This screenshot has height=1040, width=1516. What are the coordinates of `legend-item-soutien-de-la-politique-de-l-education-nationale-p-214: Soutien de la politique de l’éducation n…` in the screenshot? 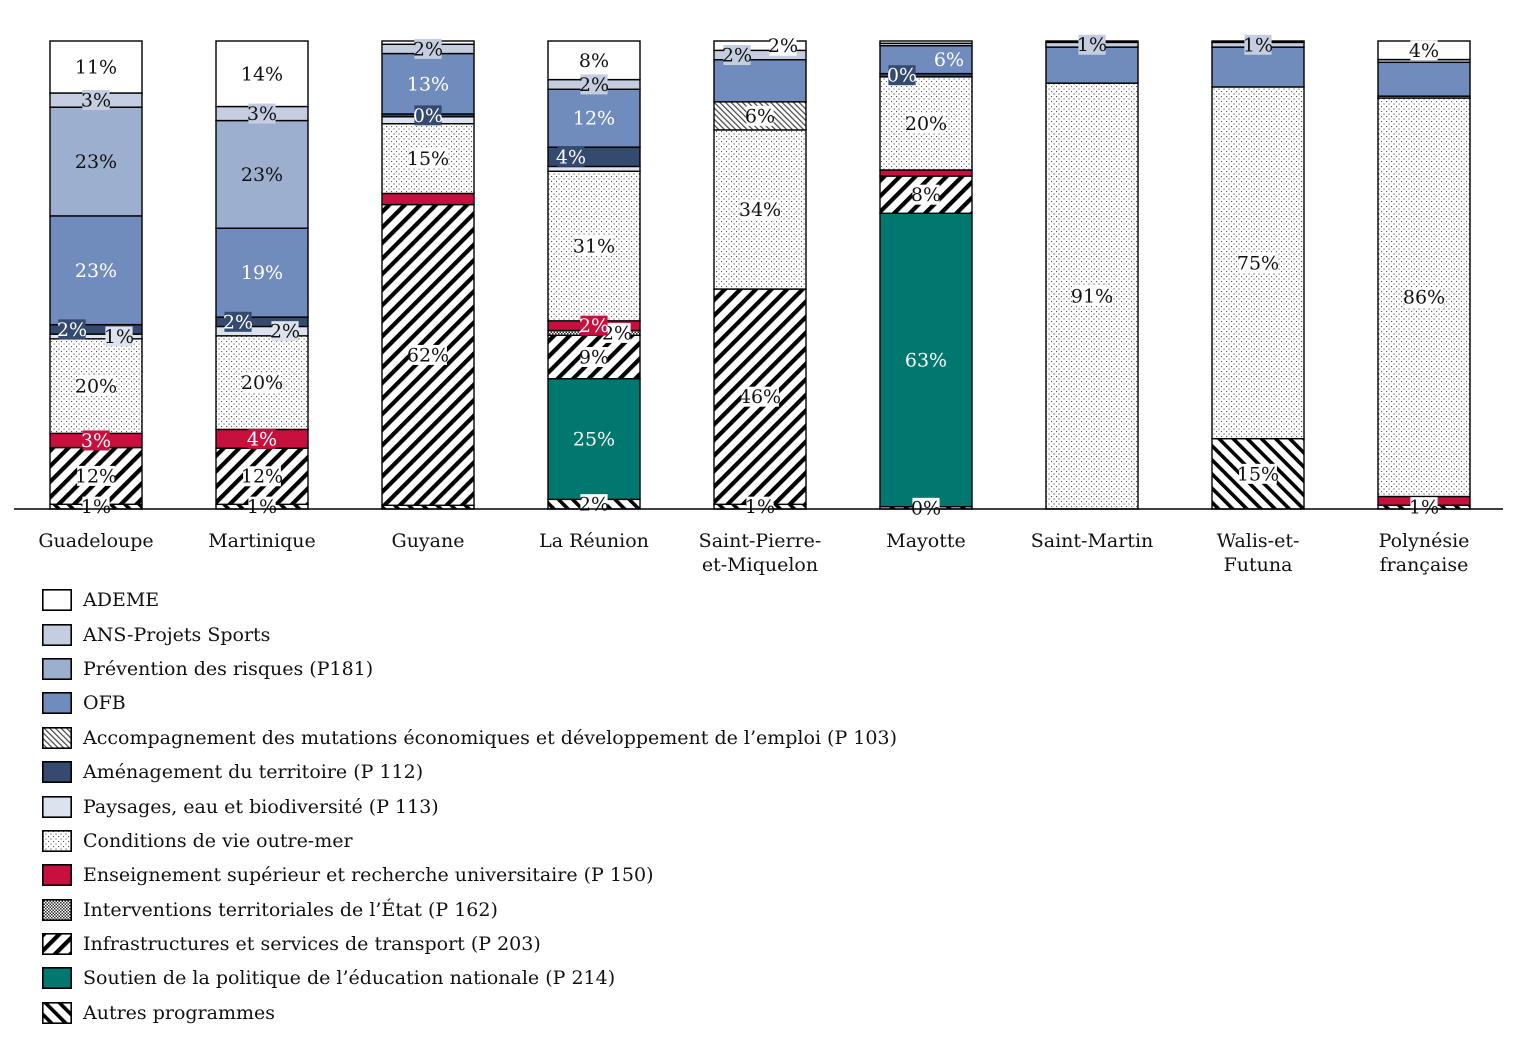 It's located at (469, 978).